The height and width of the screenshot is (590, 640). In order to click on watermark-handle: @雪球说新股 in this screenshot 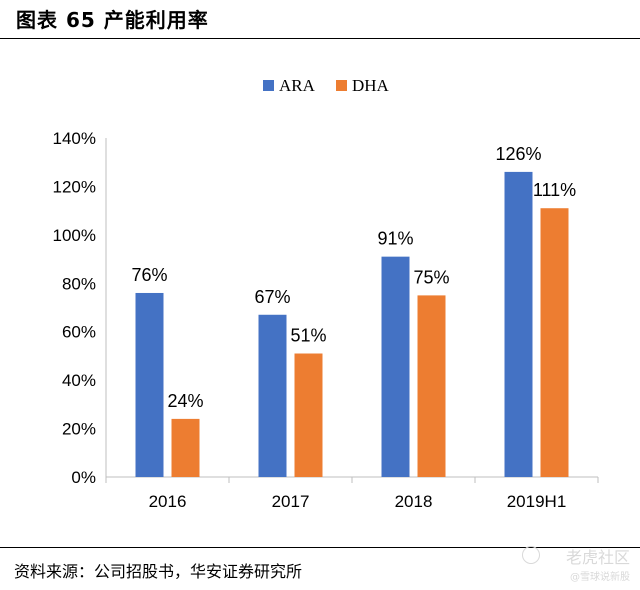, I will do `click(600, 577)`.